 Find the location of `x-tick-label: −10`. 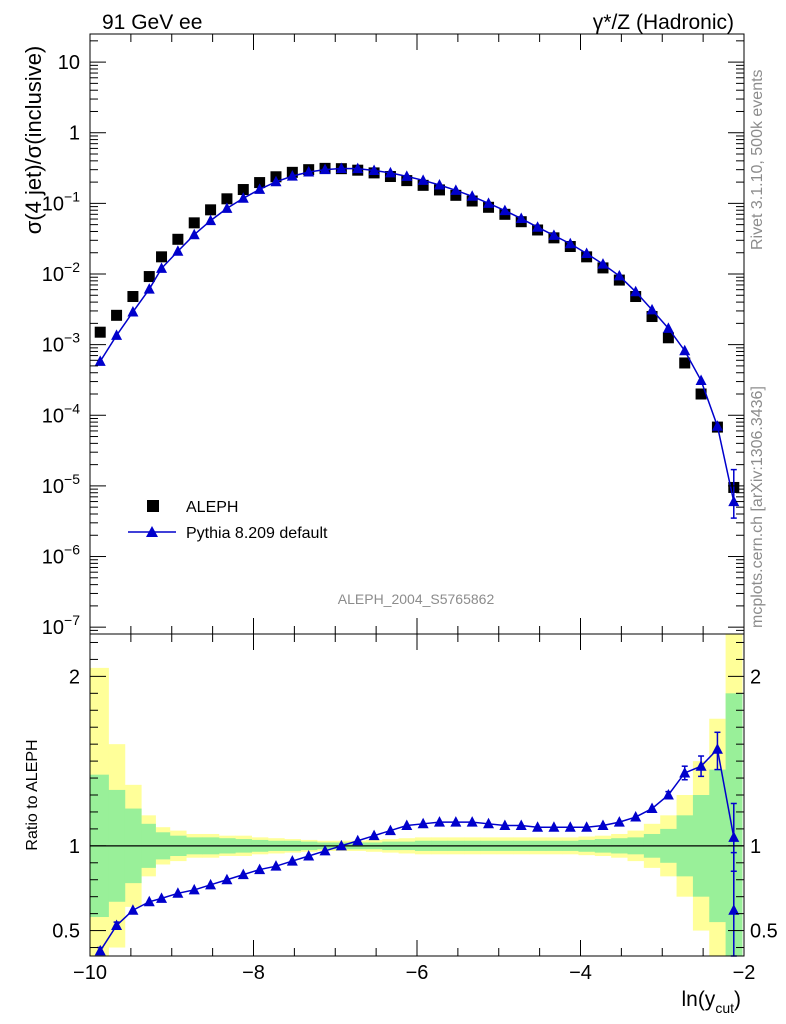

x-tick-label: −10 is located at coordinates (90, 973).